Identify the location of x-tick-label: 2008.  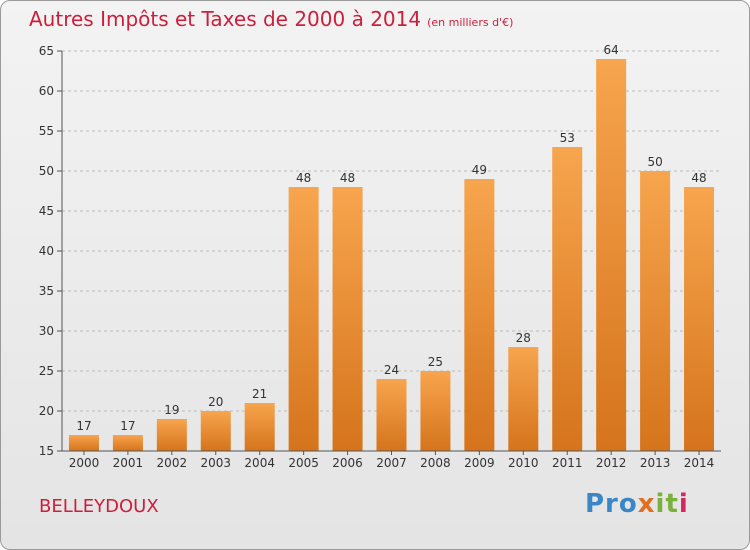
(435, 463).